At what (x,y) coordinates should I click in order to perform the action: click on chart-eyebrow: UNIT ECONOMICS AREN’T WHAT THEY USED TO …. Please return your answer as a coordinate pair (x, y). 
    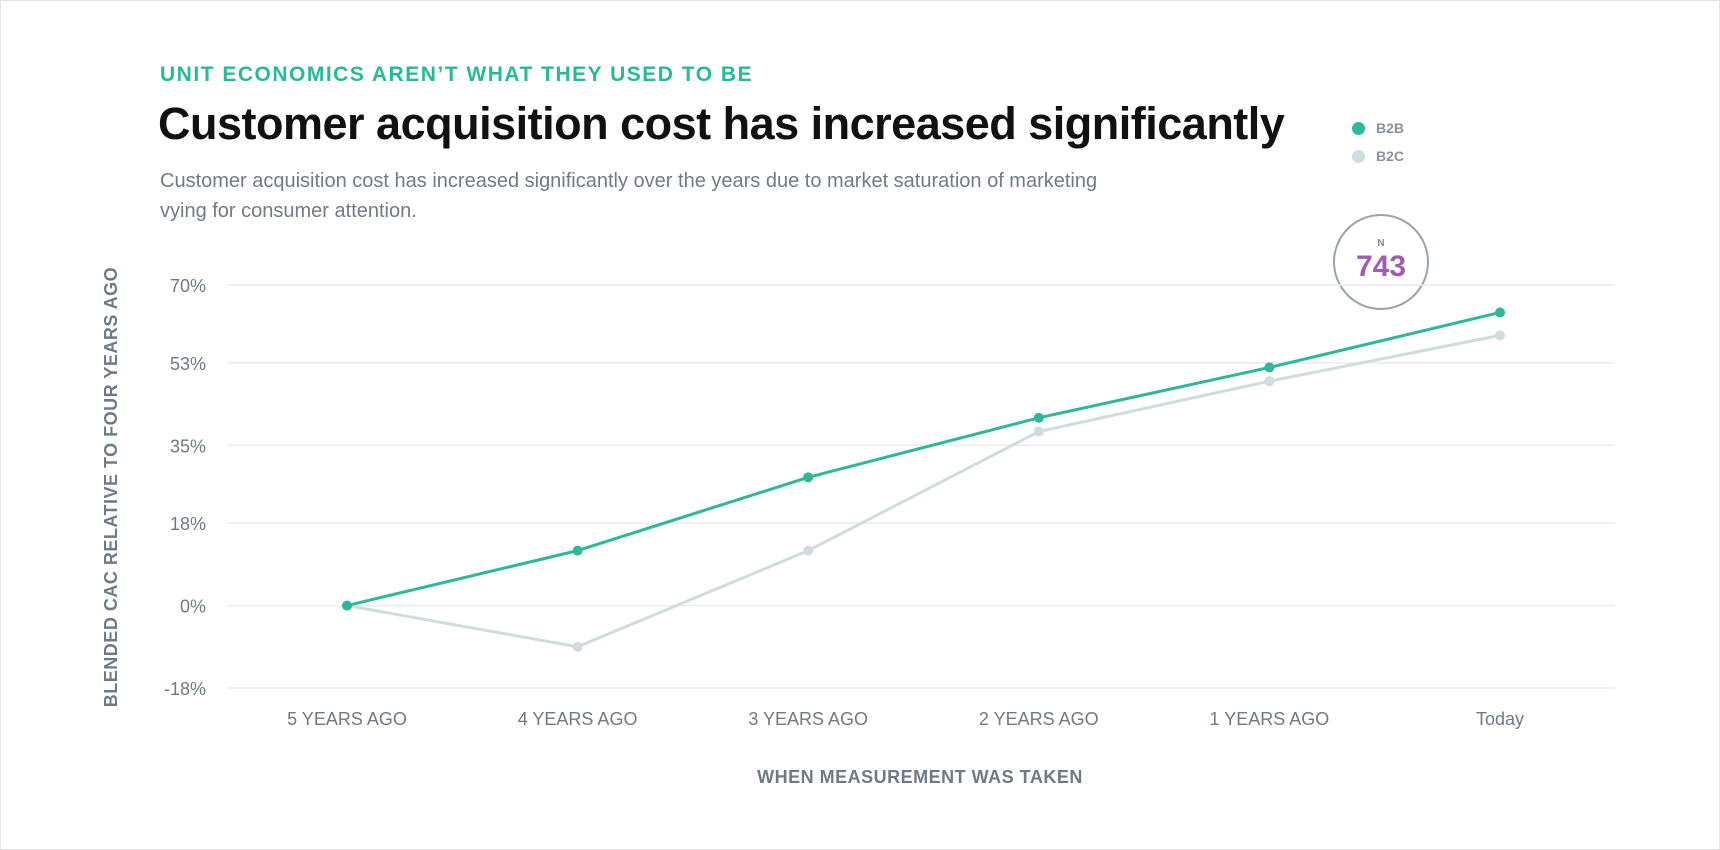
    Looking at the image, I should click on (457, 74).